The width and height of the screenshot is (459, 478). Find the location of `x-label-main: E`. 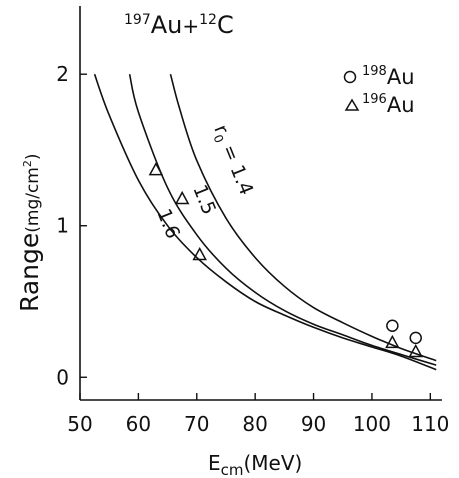

x-label-main: E is located at coordinates (214, 463).